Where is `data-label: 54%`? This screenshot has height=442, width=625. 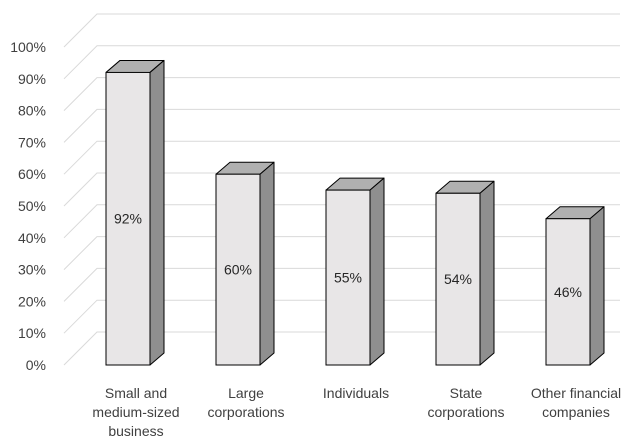
data-label: 54% is located at coordinates (458, 279).